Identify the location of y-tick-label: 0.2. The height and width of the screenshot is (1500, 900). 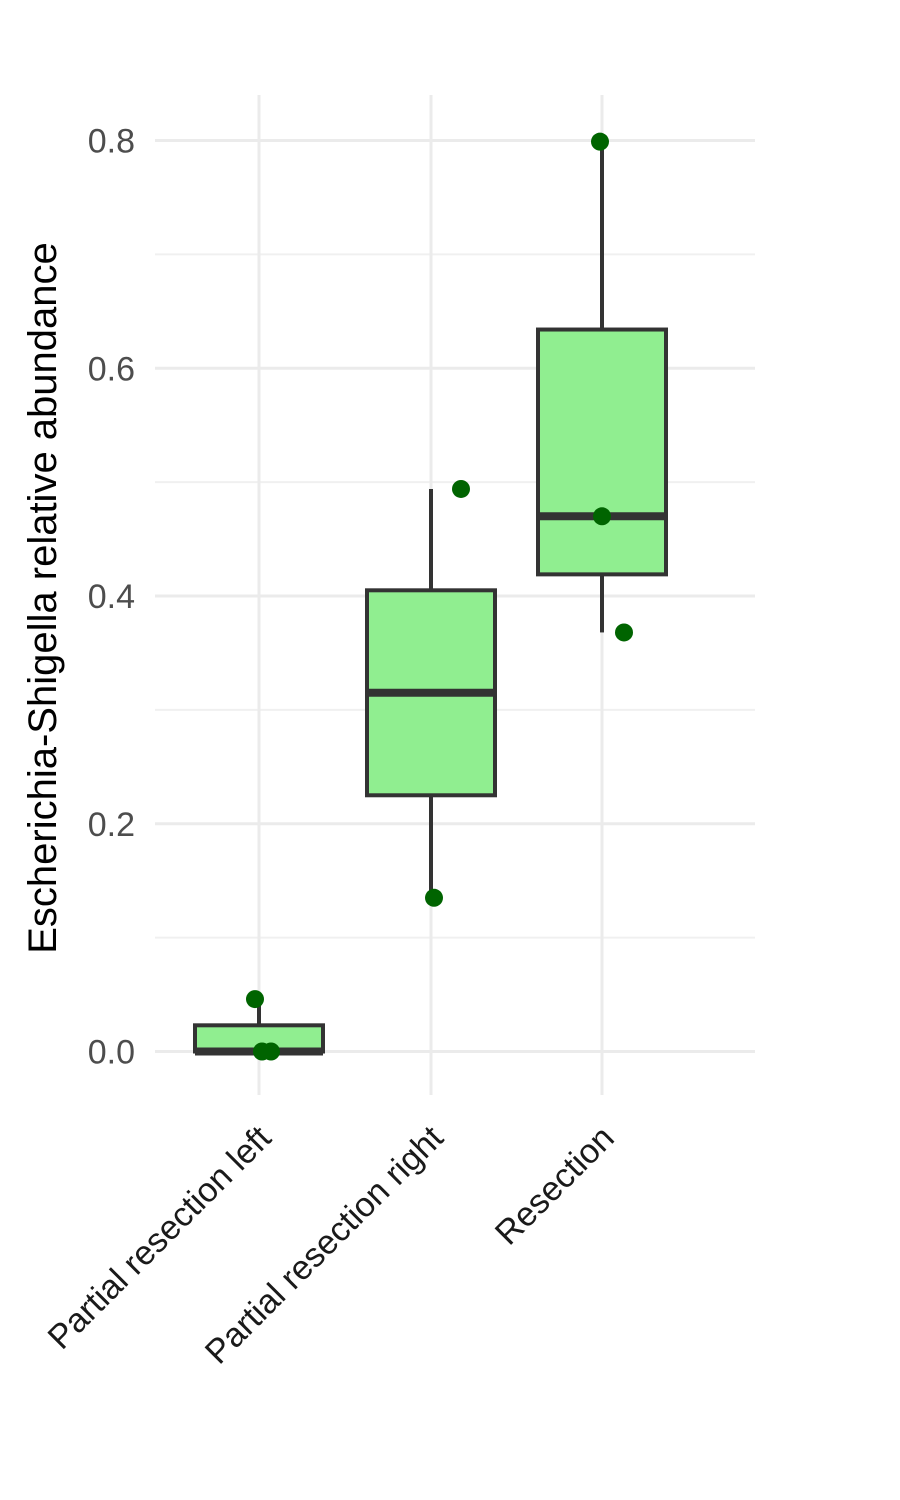
(111, 825).